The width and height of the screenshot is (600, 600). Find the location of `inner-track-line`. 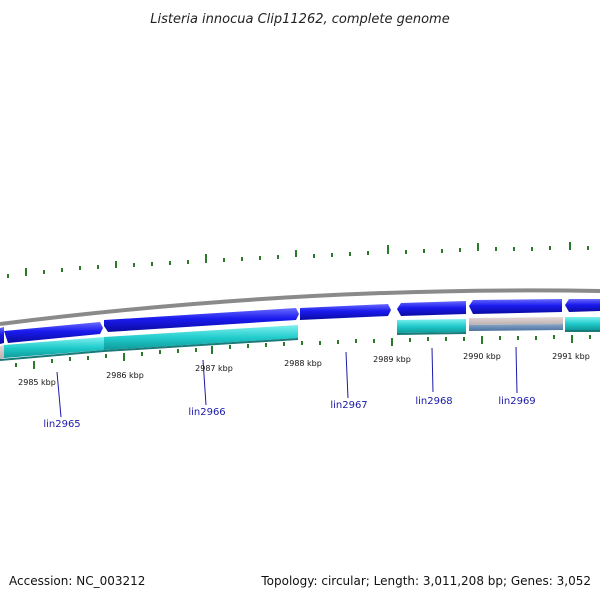

inner-track-line is located at coordinates (300, 345).